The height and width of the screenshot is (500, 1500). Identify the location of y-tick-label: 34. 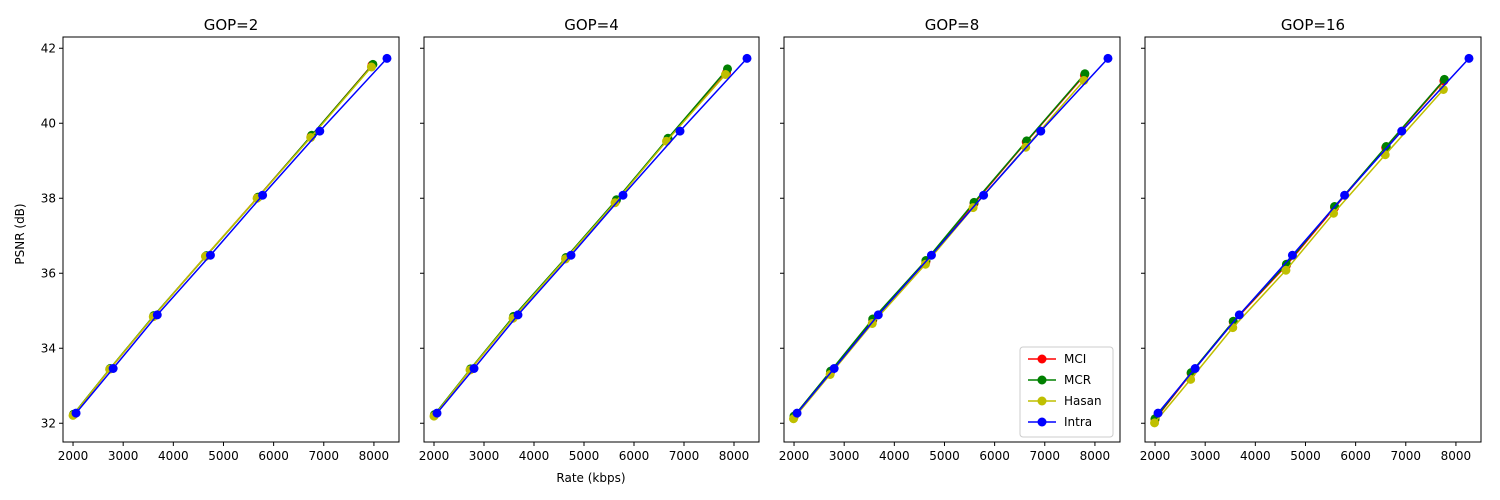
(48, 348).